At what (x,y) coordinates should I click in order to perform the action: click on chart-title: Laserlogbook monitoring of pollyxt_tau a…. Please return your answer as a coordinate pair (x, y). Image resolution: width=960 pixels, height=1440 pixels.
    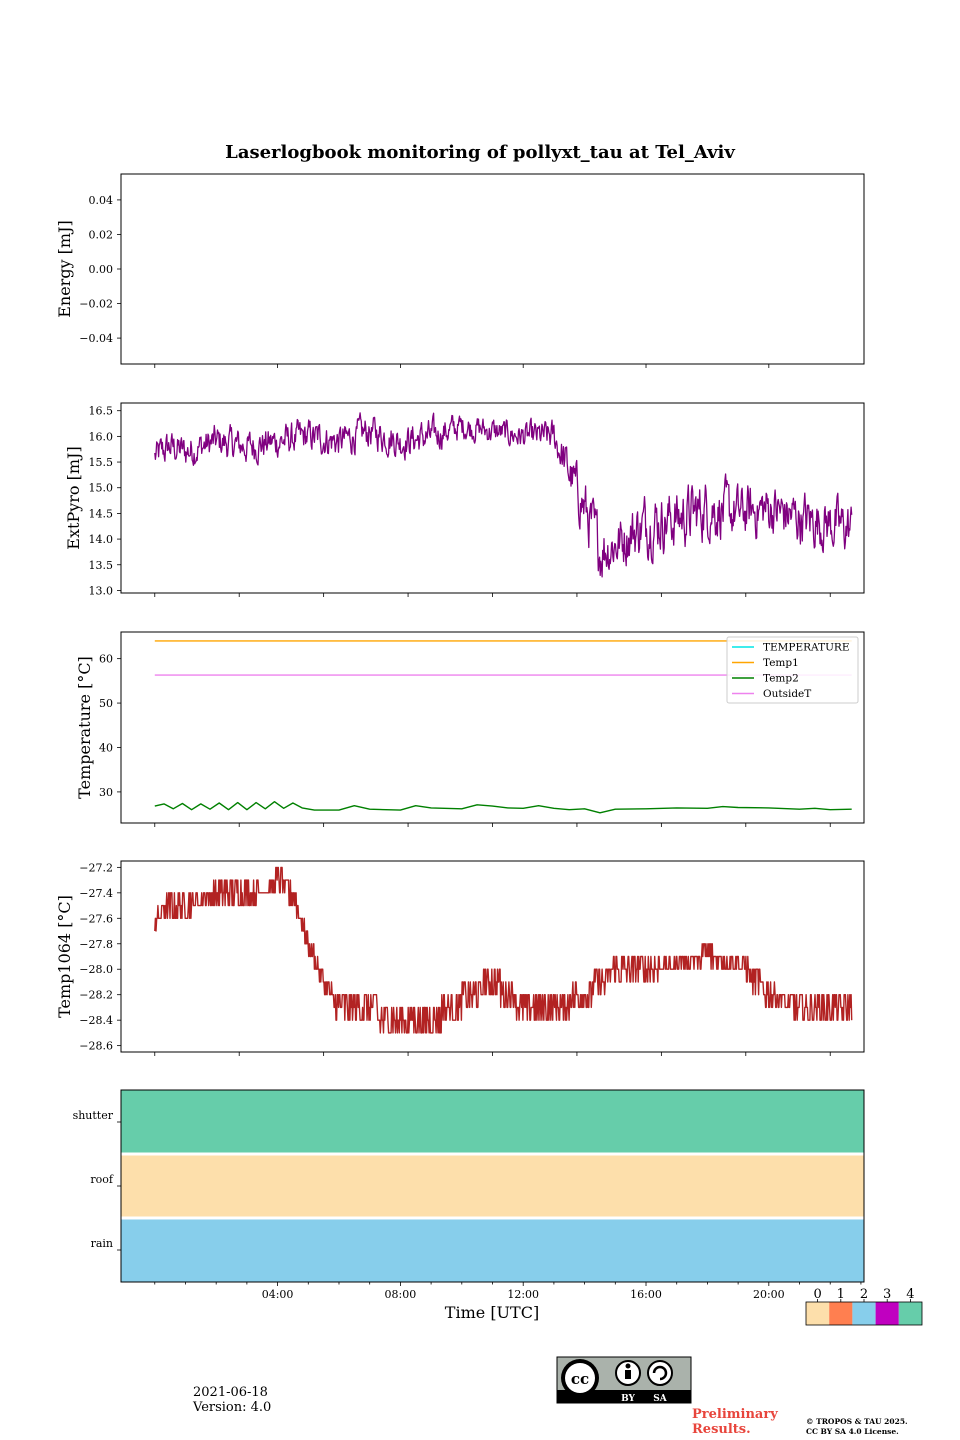
    Looking at the image, I should click on (480, 152).